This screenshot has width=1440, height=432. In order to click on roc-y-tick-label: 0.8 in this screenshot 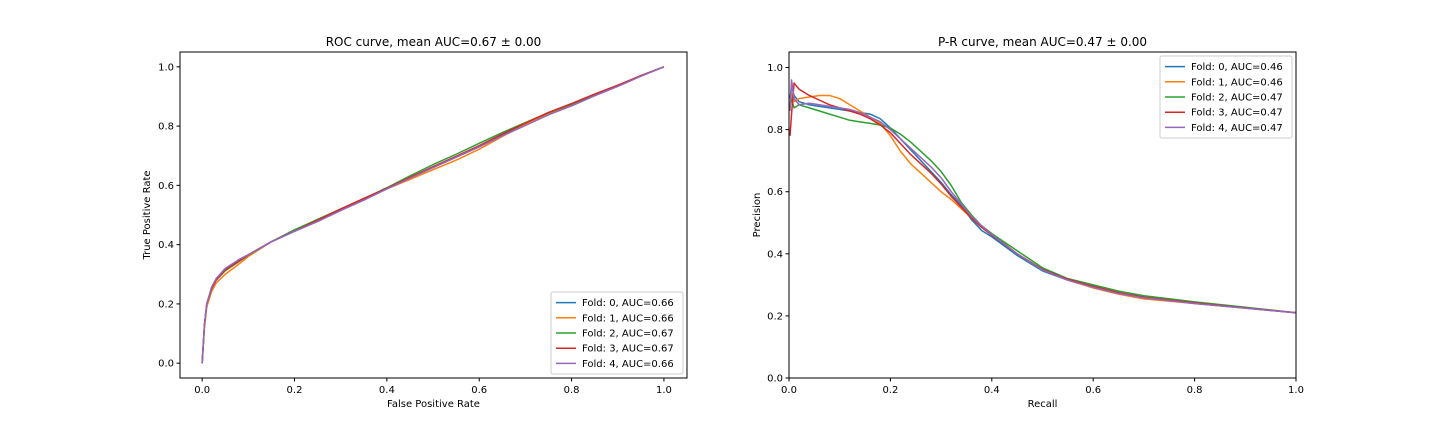, I will do `click(166, 127)`.